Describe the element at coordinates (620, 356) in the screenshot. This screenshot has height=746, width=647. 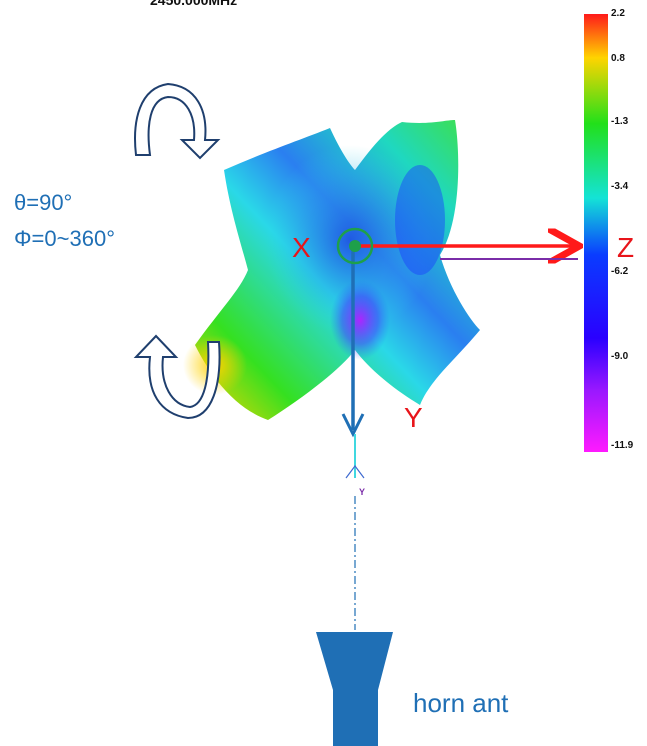
I see `colorbar-tick: -9.0` at that location.